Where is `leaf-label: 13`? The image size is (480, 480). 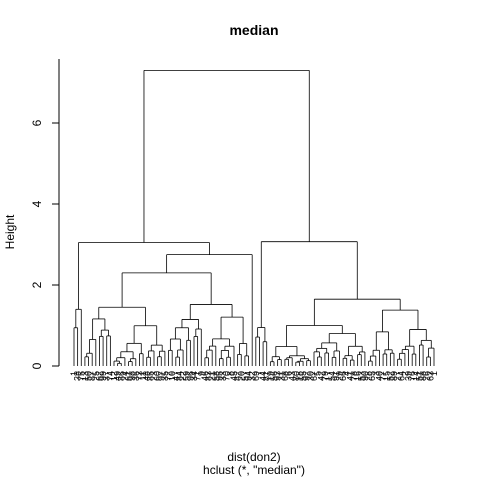 leaf-label: 13 is located at coordinates (85, 376).